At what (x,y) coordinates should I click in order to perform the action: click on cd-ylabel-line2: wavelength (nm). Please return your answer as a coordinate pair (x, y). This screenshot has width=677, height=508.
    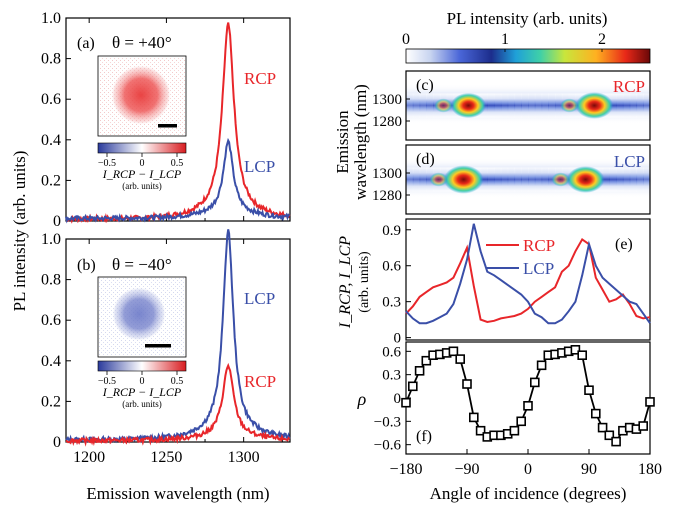
    Looking at the image, I should click on (360, 142).